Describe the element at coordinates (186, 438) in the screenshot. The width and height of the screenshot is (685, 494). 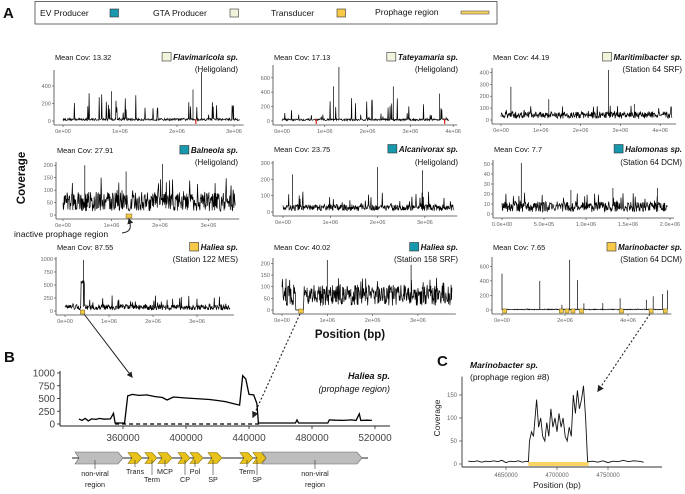
I see `x-tick-label: 400000` at that location.